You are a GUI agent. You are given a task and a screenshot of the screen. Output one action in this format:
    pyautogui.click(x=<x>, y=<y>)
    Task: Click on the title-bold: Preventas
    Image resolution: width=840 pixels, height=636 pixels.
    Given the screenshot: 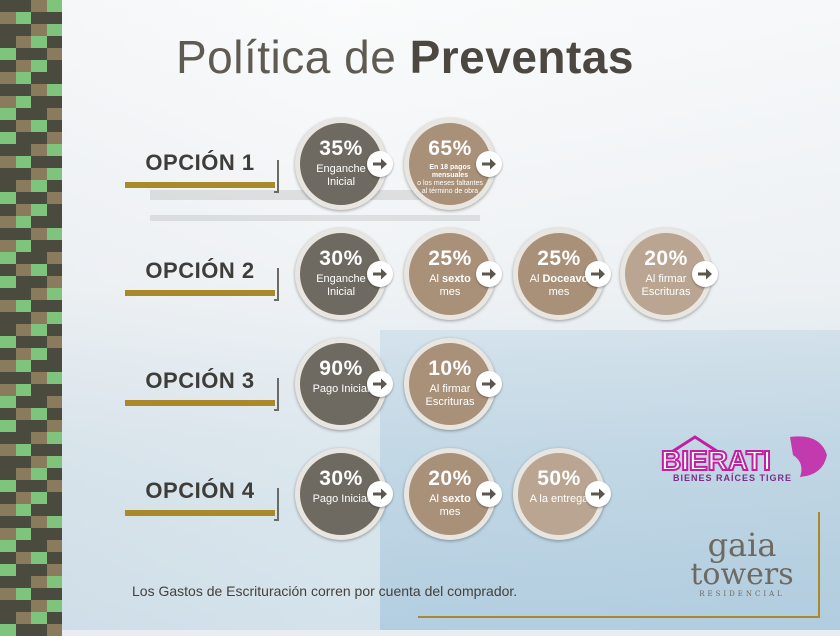 What is the action you would take?
    pyautogui.click(x=521, y=57)
    